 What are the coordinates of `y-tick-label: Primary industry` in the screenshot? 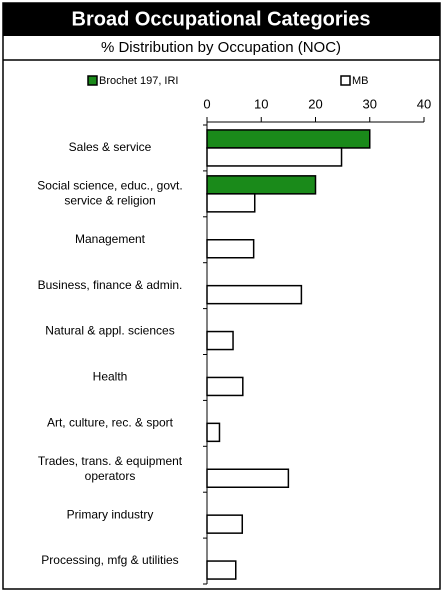 It's located at (110, 514).